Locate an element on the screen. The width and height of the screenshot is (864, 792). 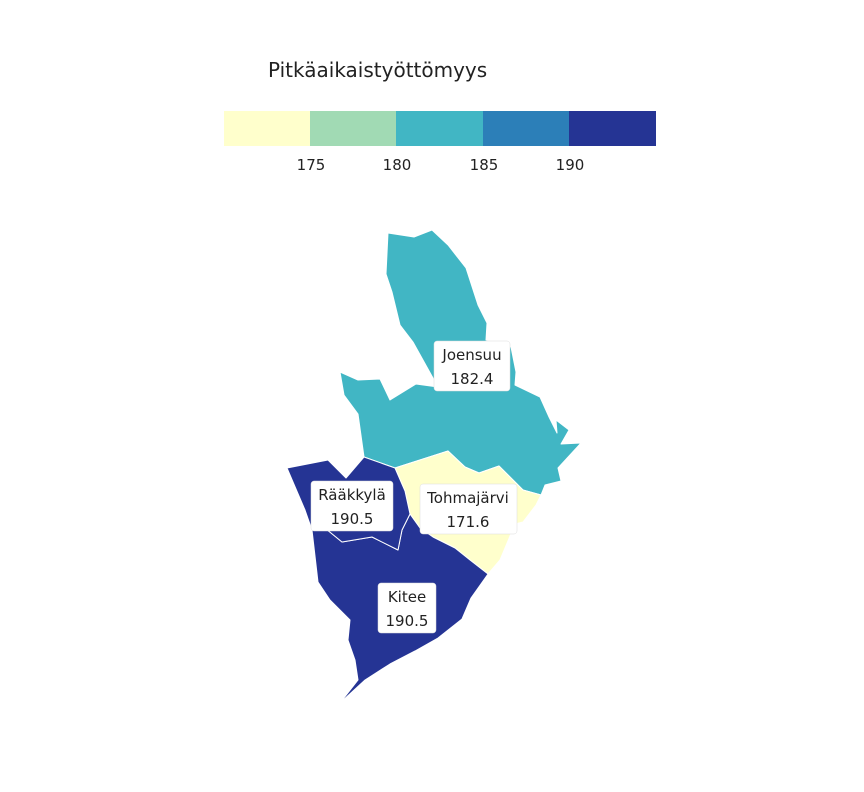
region-value: 182.4 is located at coordinates (472, 379).